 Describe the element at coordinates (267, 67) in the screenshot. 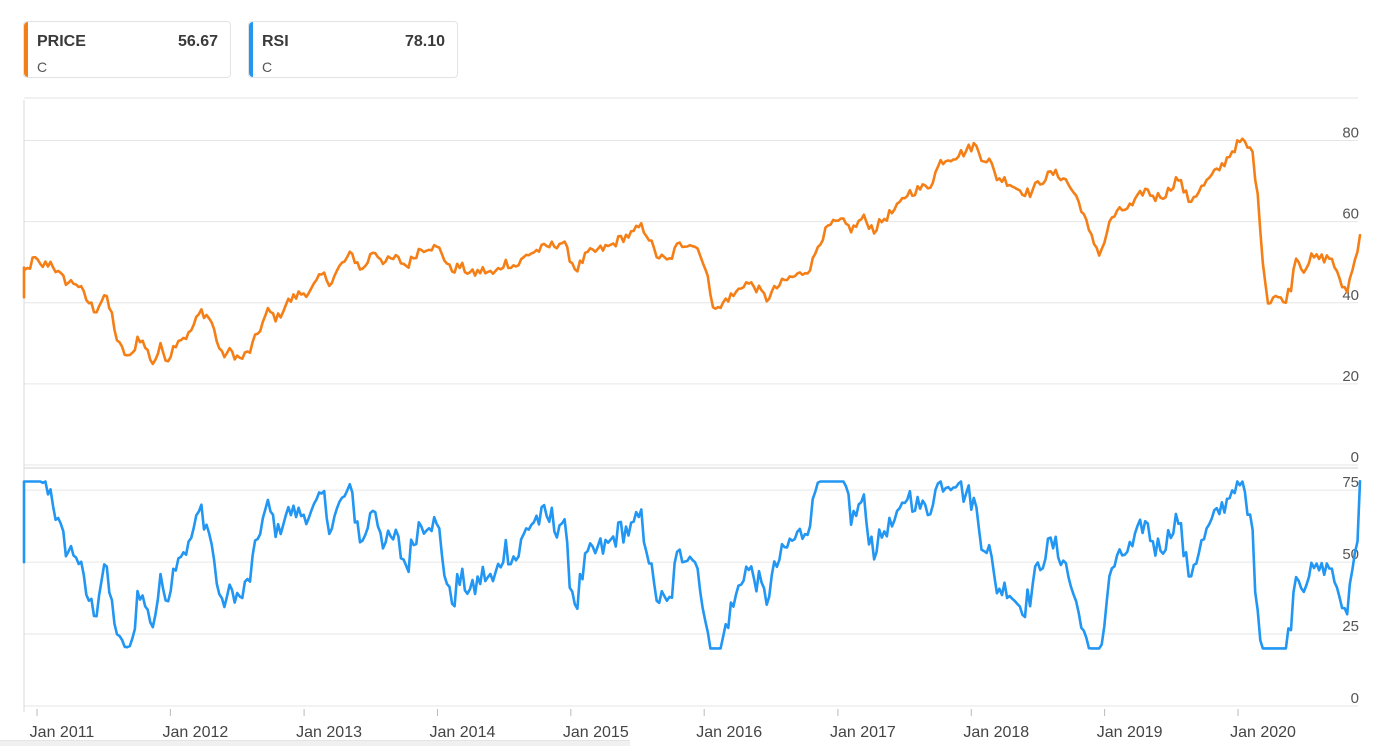

I see `rsi-legend-ticker: C` at that location.